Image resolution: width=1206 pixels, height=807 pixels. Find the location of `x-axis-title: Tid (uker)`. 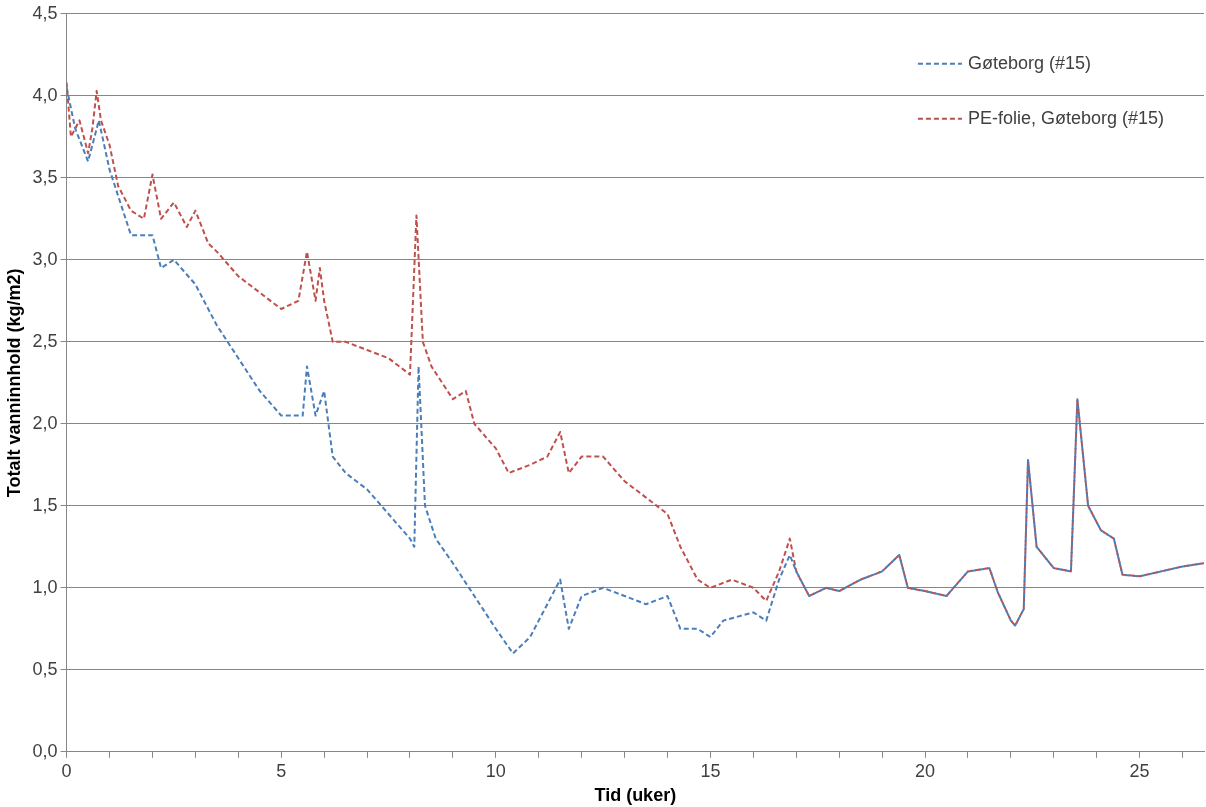

x-axis-title: Tid (uker) is located at coordinates (635, 795).